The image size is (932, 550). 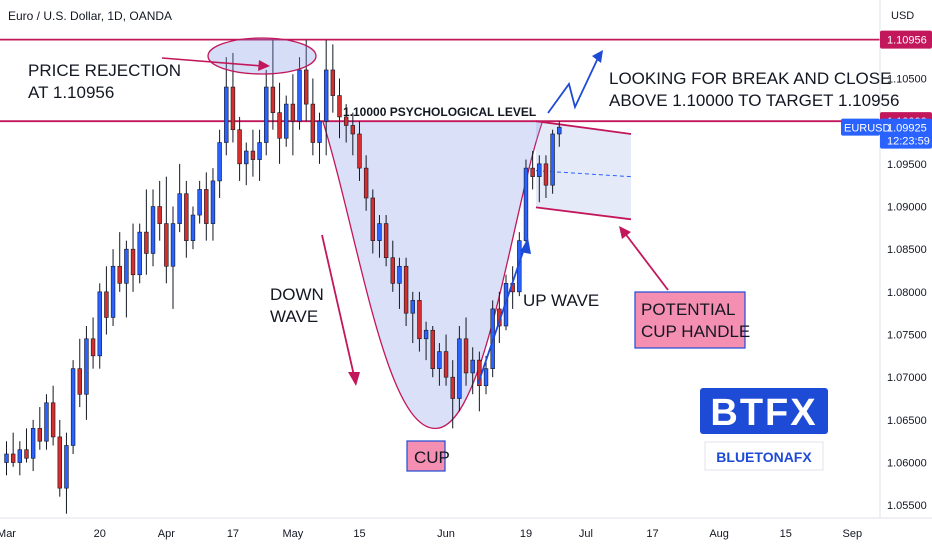 What do you see at coordinates (90, 16) in the screenshot?
I see `chart-title: Euro / U.S. Dollar, 1D, OANDA` at bounding box center [90, 16].